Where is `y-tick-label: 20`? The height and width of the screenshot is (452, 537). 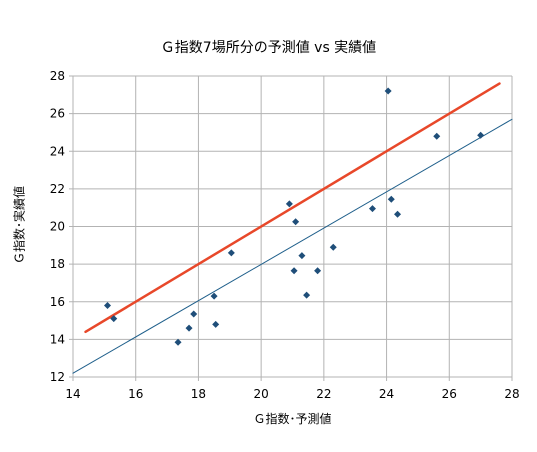
y-tick-label: 20 is located at coordinates (57, 227).